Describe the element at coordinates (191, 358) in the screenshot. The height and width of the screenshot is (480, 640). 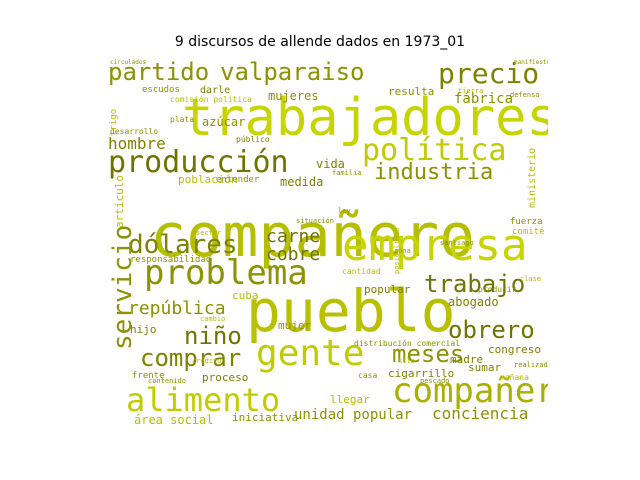
I see `word: comprar` at that location.